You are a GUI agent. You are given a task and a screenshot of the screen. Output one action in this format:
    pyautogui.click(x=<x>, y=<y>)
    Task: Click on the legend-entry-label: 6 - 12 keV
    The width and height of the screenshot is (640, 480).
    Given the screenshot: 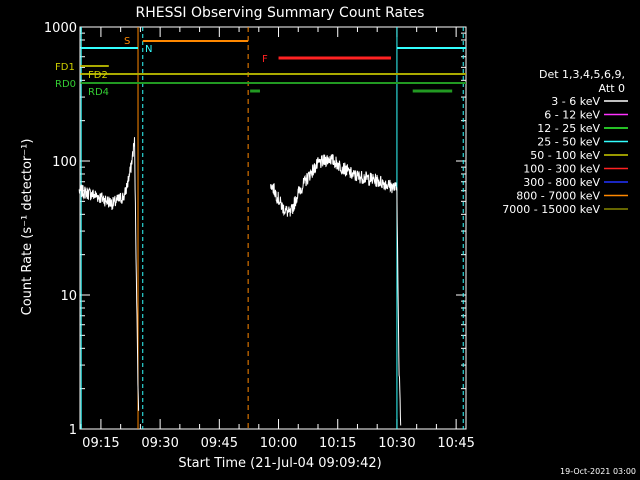 What is the action you would take?
    pyautogui.click(x=572, y=115)
    